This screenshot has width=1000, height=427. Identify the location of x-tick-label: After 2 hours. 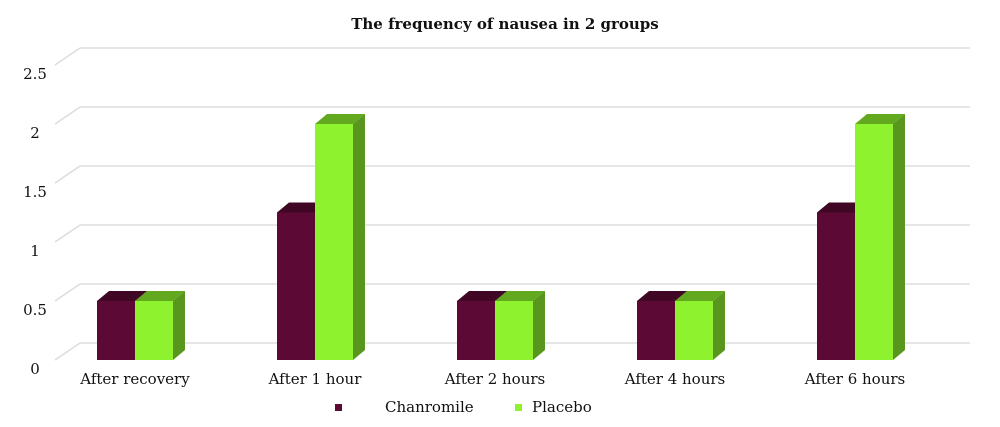
(495, 379).